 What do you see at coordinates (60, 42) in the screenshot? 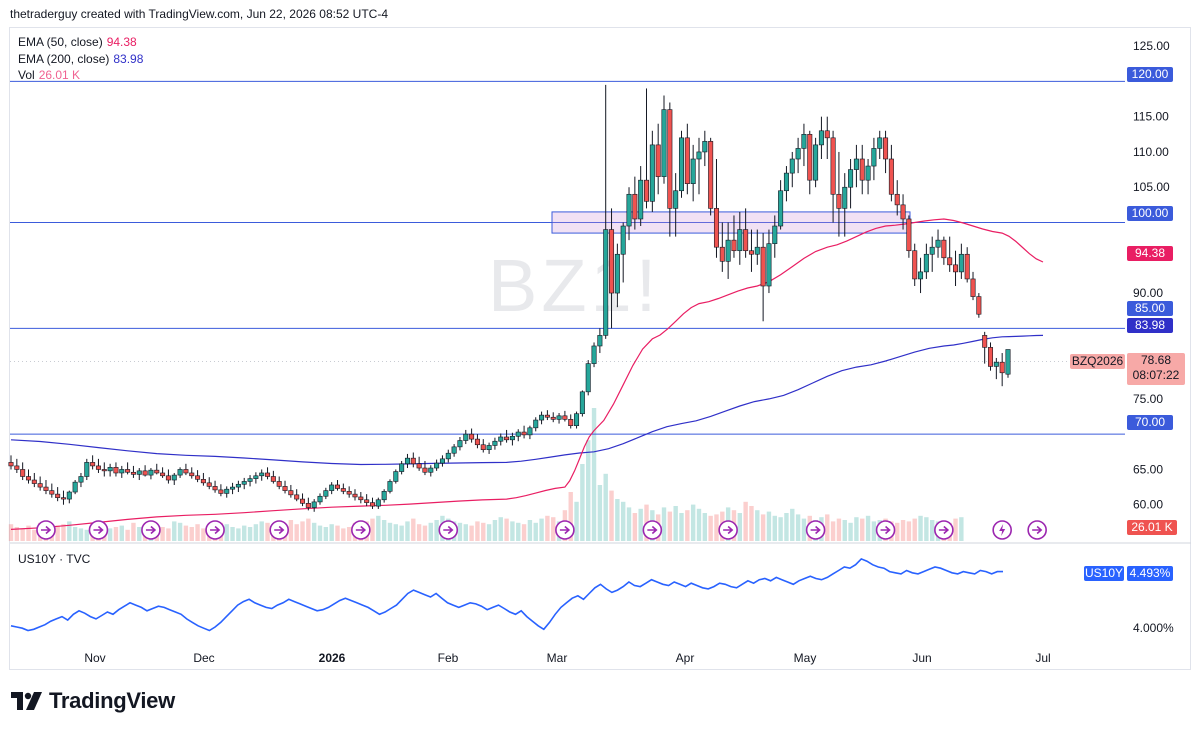
I see `legend-ema50-label: EMA (50, close)` at bounding box center [60, 42].